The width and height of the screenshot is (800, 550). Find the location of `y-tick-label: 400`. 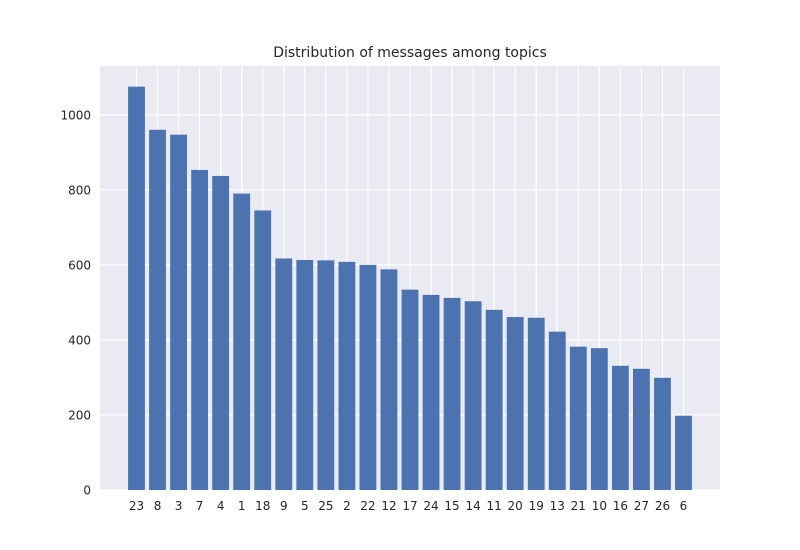

y-tick-label: 400 is located at coordinates (79, 340).